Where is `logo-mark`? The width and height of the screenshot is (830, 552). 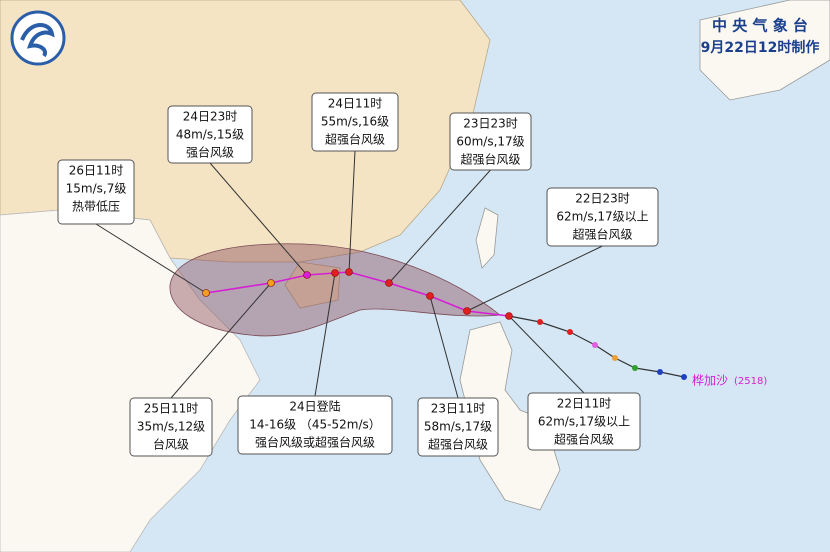
logo-mark is located at coordinates (37, 40).